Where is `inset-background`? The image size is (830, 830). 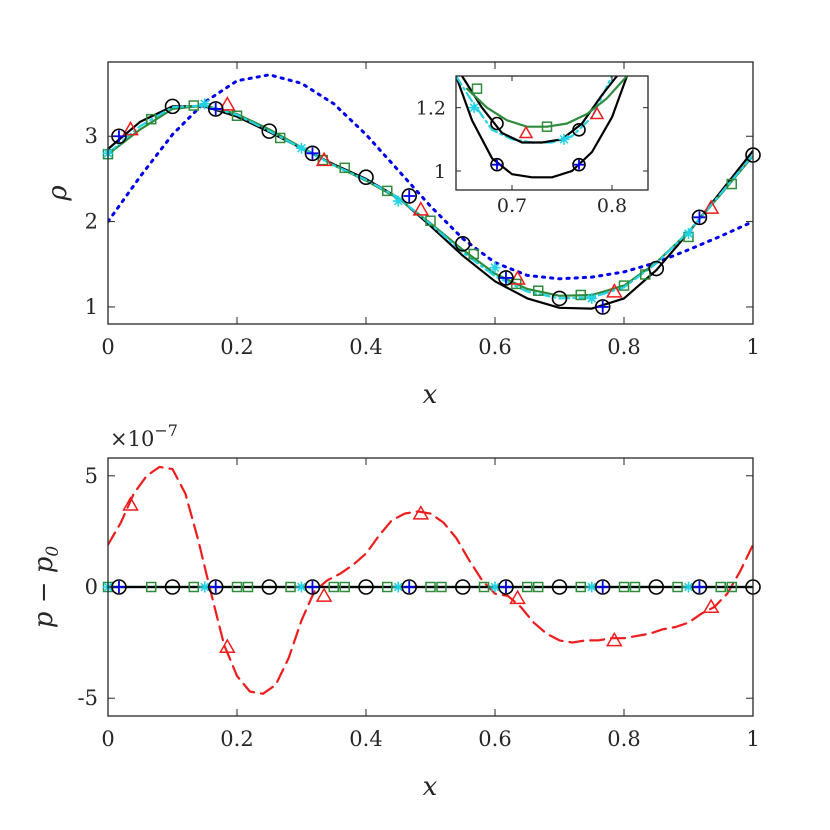 inset-background is located at coordinates (552, 133).